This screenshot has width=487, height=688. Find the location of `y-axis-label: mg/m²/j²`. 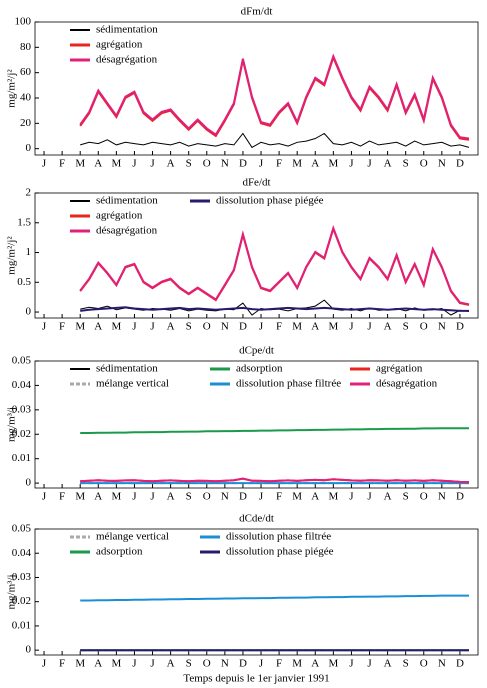

y-axis-label: mg/m²/j² is located at coordinates (12, 88).